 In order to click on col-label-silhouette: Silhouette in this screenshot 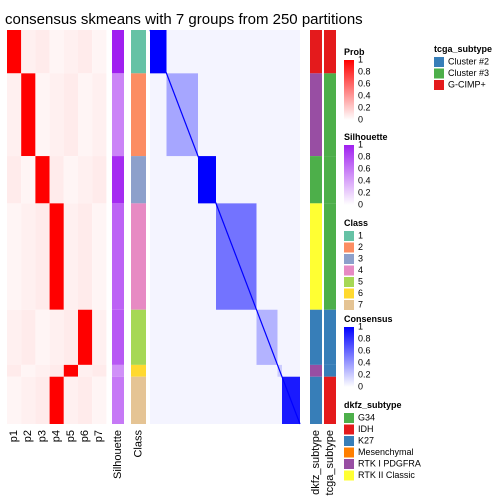, I will do `click(118, 454)`.